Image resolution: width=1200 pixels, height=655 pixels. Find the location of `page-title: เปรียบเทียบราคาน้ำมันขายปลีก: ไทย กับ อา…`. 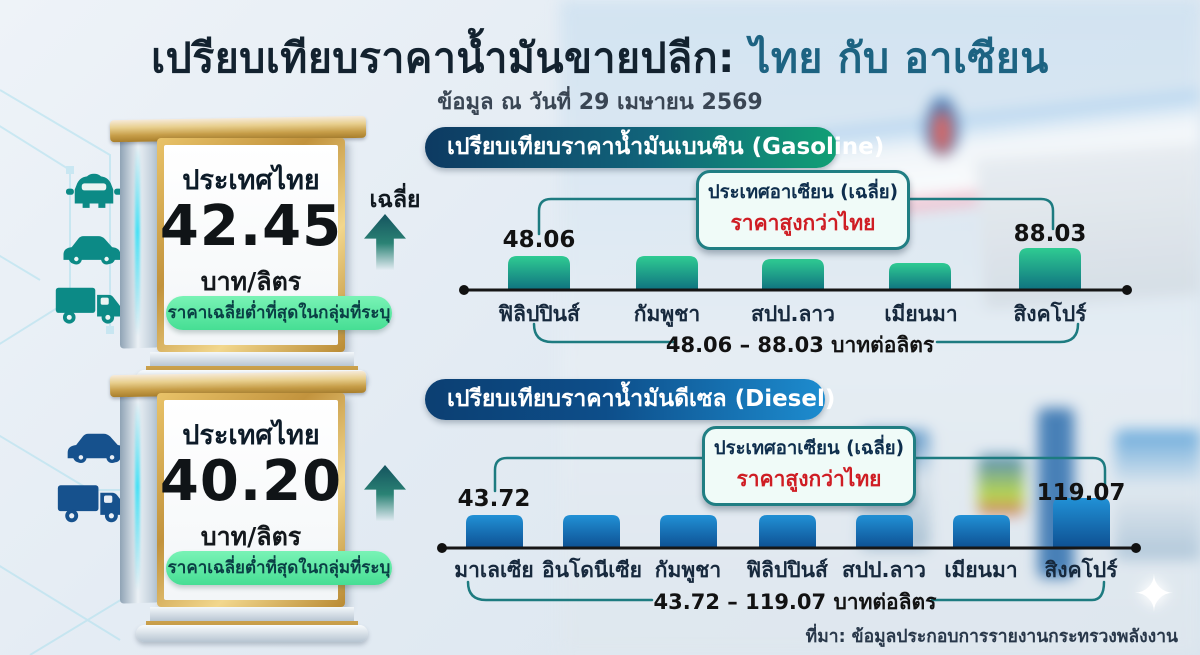

page-title: เปรียบเทียบราคาน้ำมันขายปลีก: ไทย กับ อา… is located at coordinates (600, 58).